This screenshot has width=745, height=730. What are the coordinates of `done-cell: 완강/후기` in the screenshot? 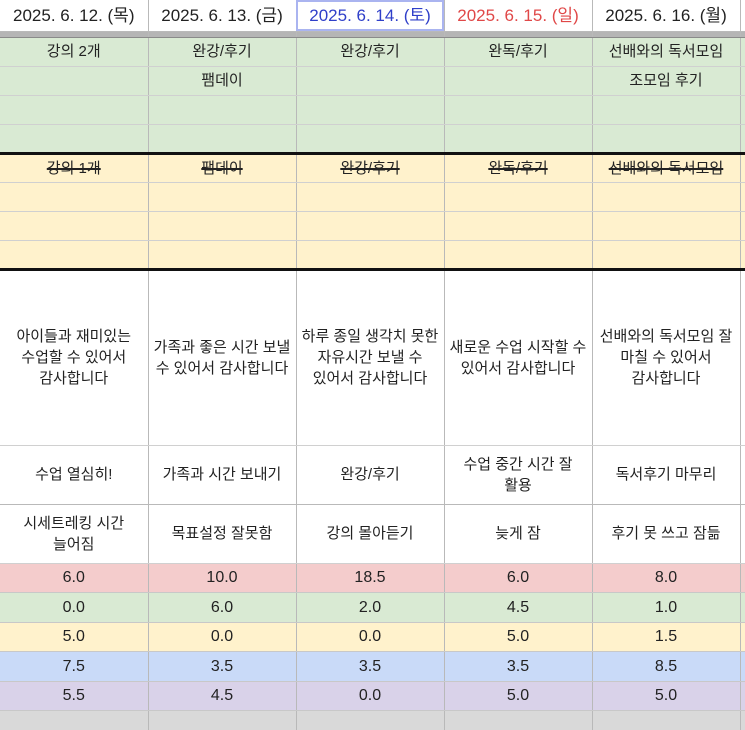 It's located at (370, 167).